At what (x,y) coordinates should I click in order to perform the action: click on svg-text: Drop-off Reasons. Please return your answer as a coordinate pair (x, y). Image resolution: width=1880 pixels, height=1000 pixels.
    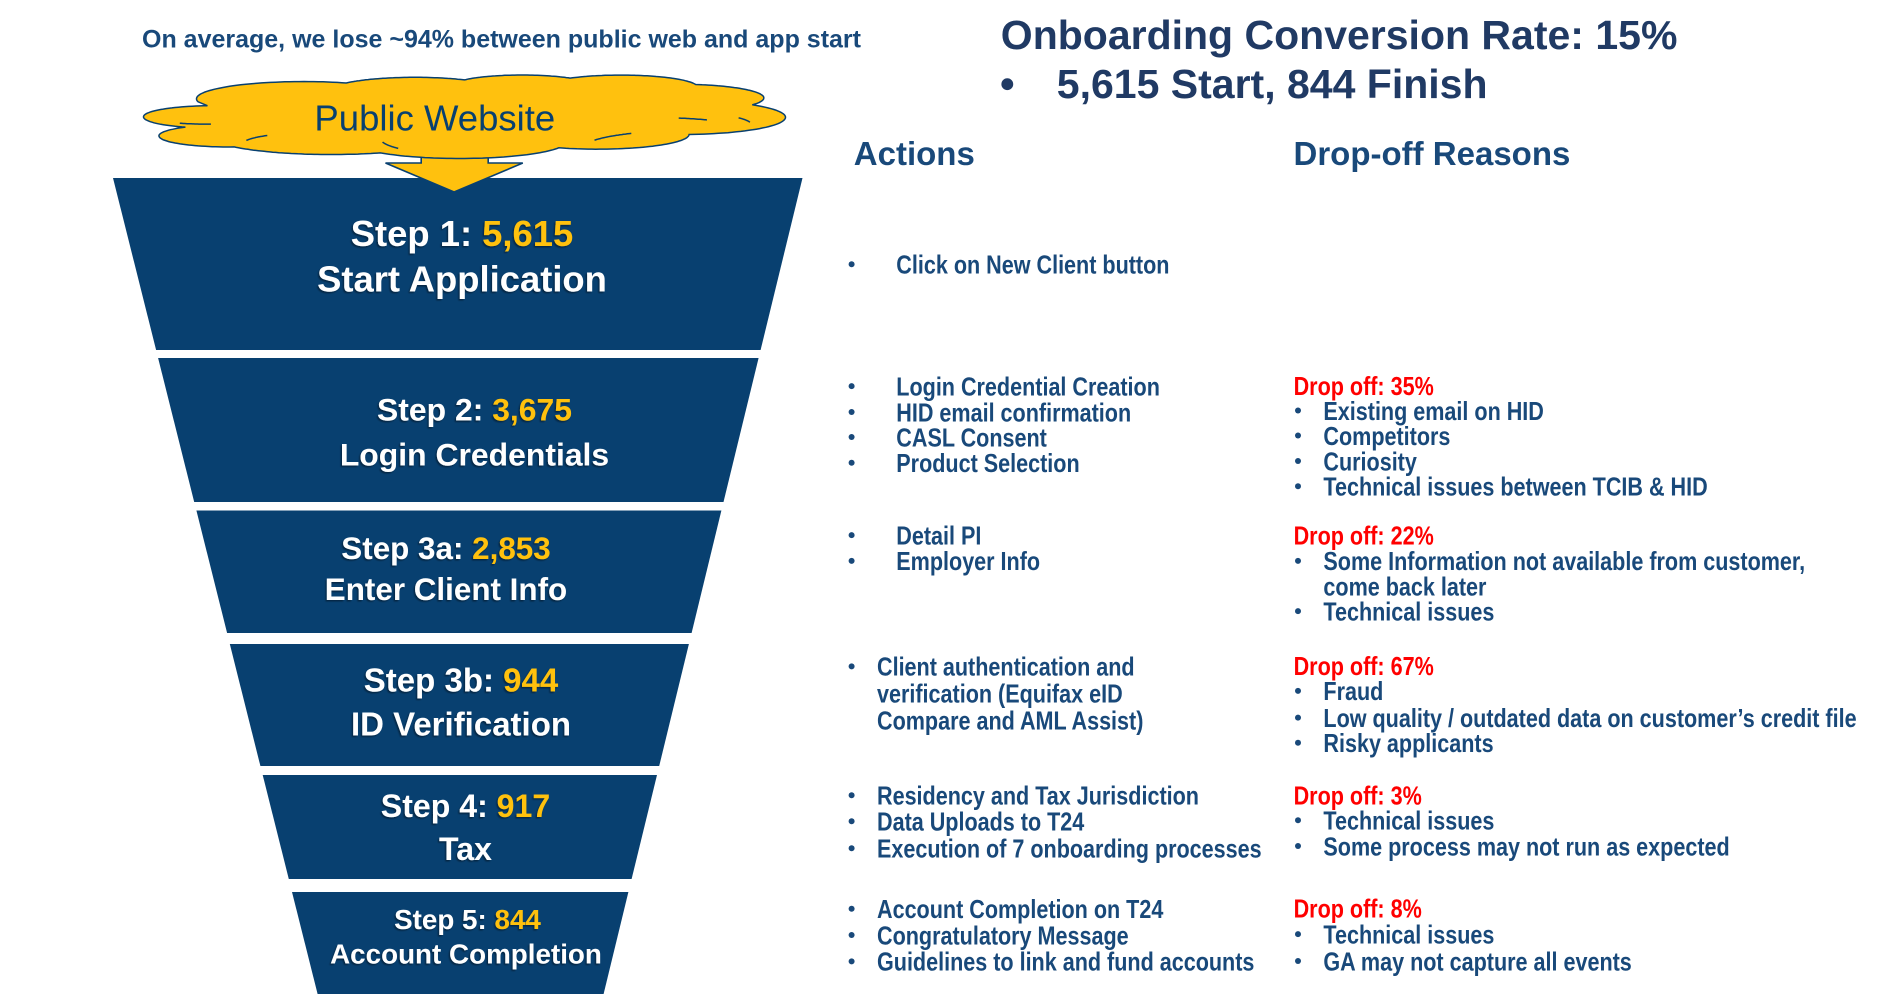
    Looking at the image, I should click on (1432, 153).